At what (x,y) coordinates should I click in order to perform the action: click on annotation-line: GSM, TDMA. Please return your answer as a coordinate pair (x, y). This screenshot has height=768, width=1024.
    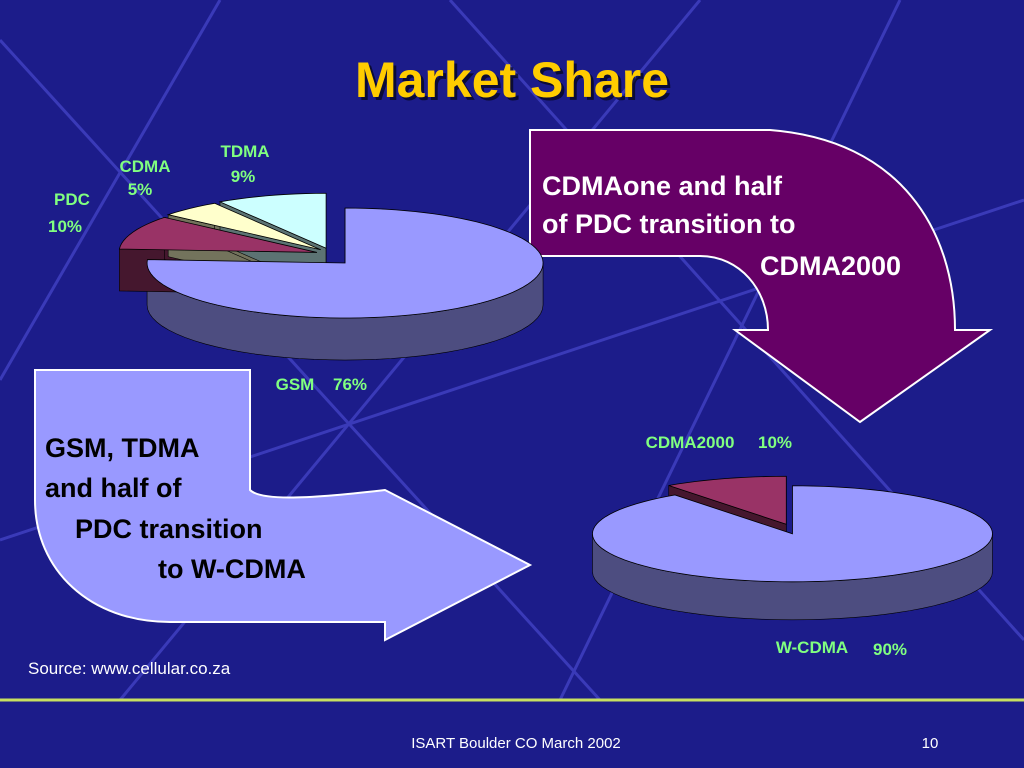
    Looking at the image, I should click on (122, 448).